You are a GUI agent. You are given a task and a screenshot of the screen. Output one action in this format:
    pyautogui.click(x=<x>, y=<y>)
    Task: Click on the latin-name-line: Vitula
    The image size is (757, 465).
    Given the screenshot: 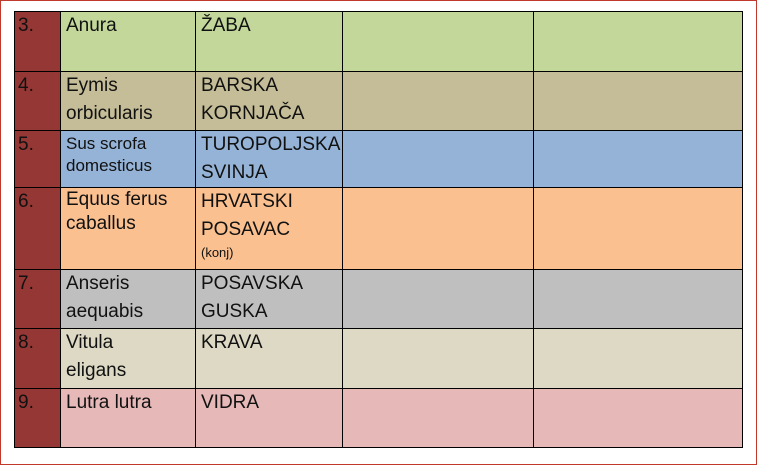 What is the action you would take?
    pyautogui.click(x=90, y=342)
    